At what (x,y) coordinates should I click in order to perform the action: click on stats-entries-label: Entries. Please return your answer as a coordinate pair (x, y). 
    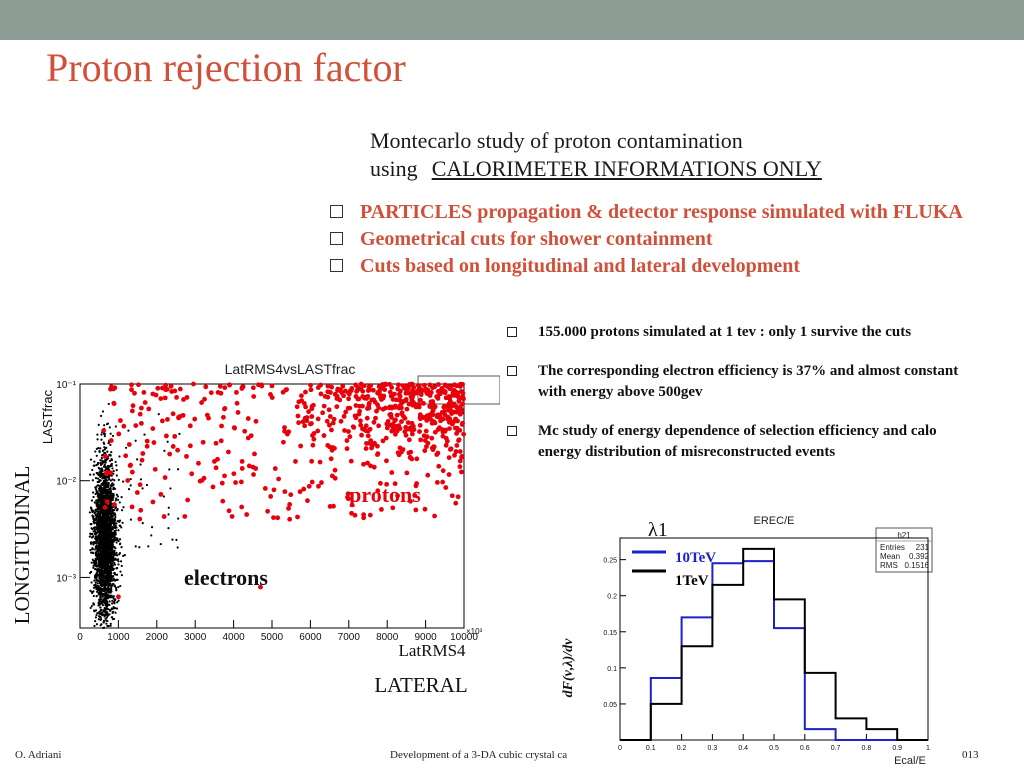
    Looking at the image, I should click on (892, 547).